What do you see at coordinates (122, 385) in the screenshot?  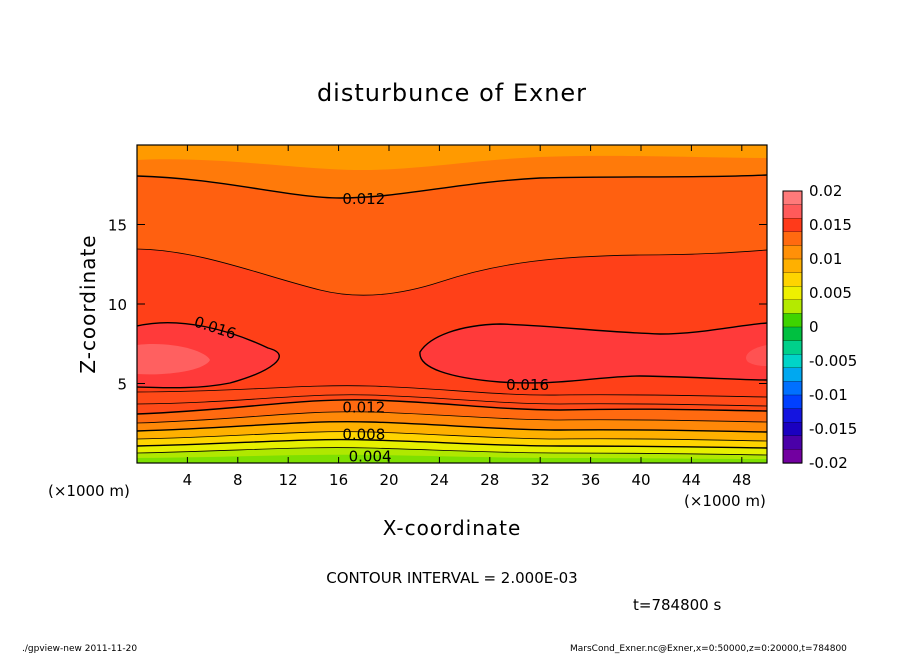 I see `y-tick-label: 5` at bounding box center [122, 385].